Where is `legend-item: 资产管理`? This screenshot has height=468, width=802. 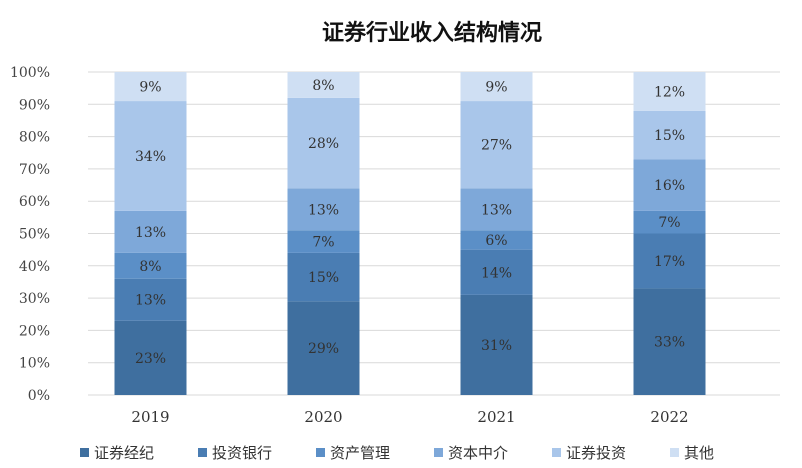 legend-item: 资产管理 is located at coordinates (353, 453).